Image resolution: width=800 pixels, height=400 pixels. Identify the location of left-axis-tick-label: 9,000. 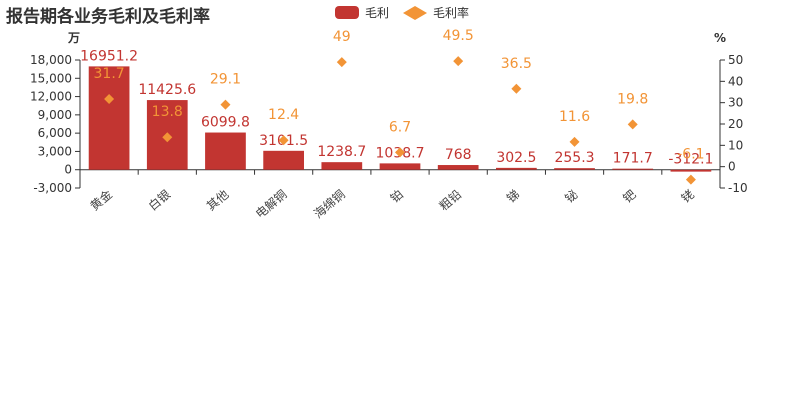
(55, 115).